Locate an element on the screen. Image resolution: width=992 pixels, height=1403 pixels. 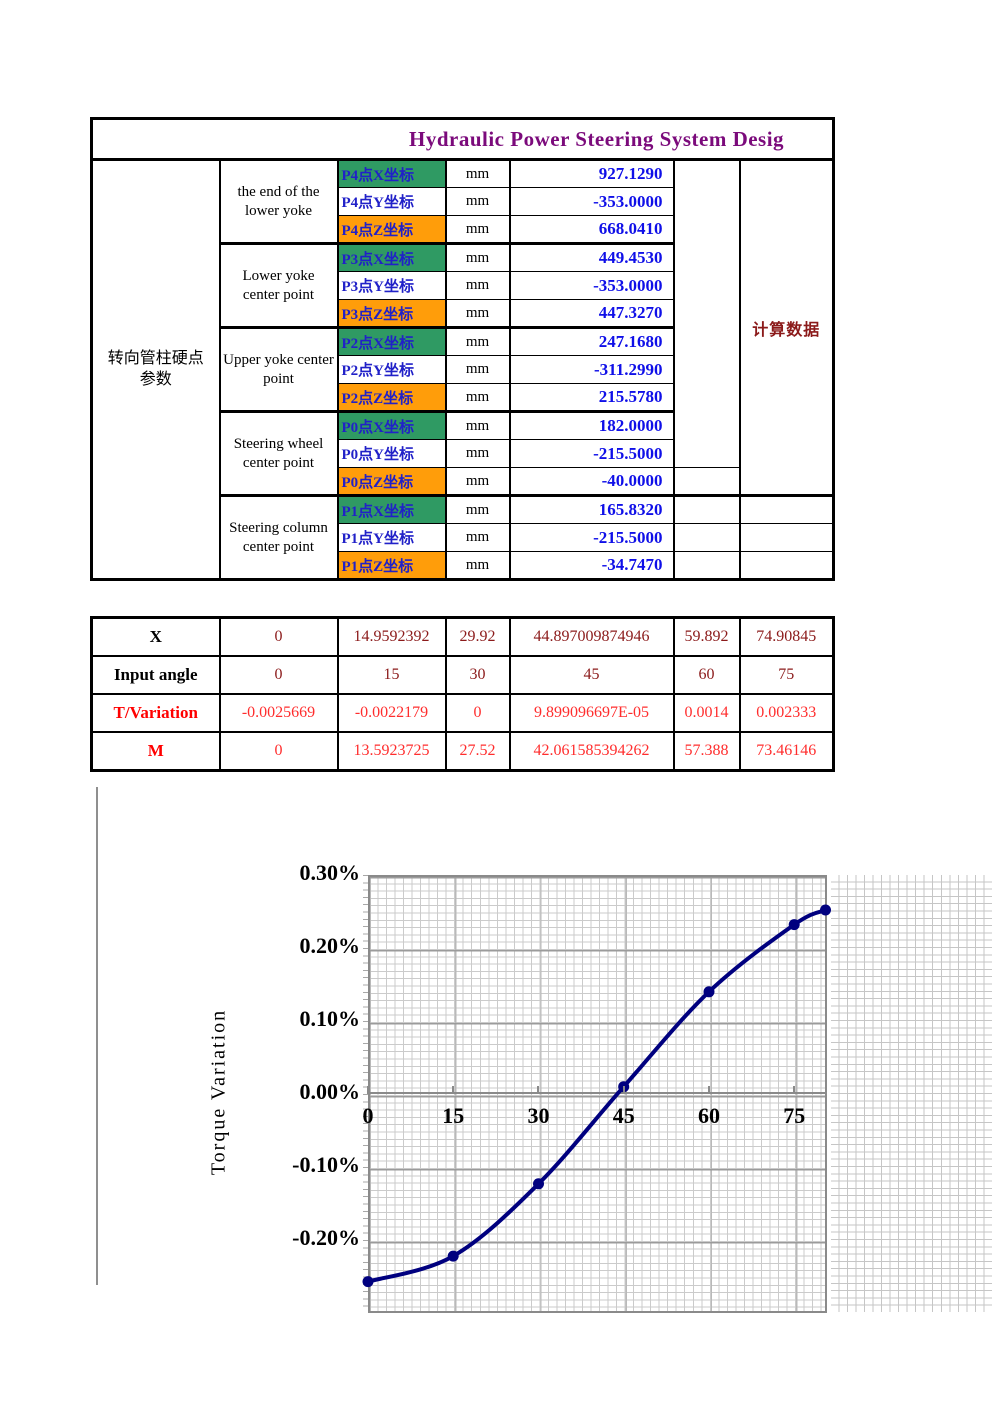
group-name-cell: Steering wheel center point is located at coordinates (278, 453).